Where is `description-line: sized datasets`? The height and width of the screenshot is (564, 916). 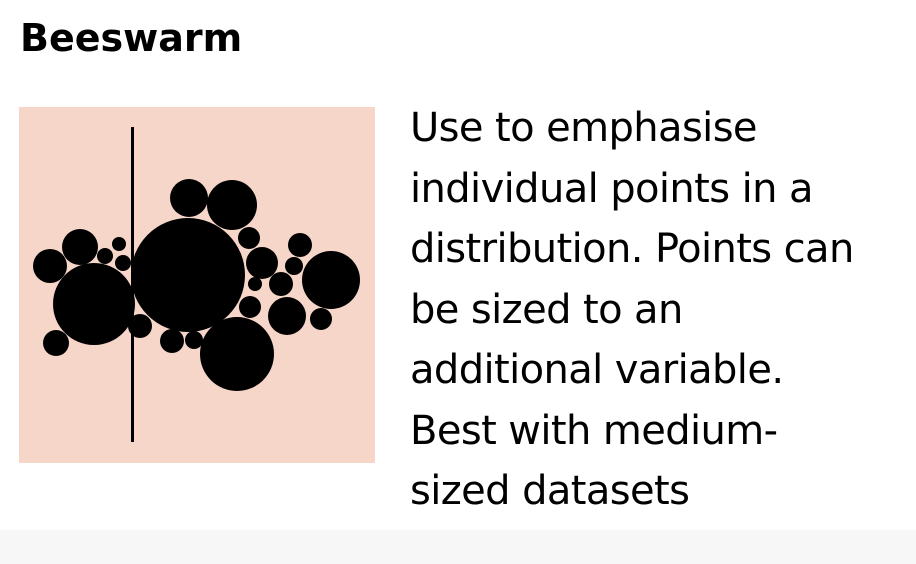 description-line: sized datasets is located at coordinates (550, 491).